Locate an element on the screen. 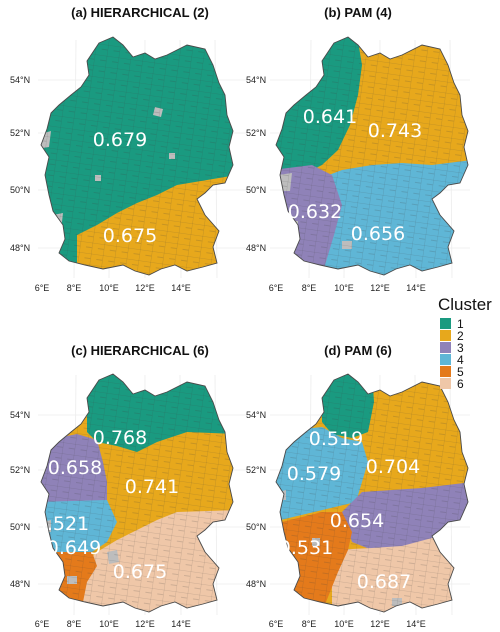 The height and width of the screenshot is (632, 500). cluster-score: 0.641 is located at coordinates (330, 117).